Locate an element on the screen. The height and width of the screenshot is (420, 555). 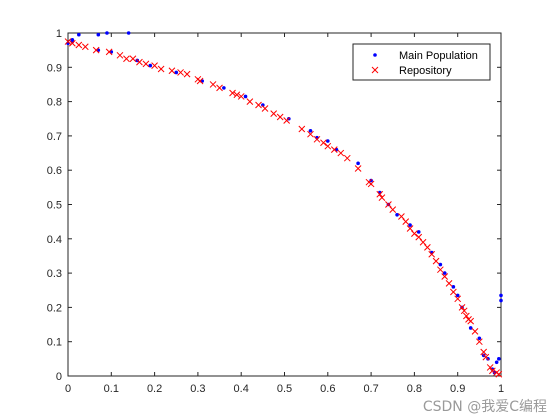
x-tick-label: 0.7 is located at coordinates (370, 389).